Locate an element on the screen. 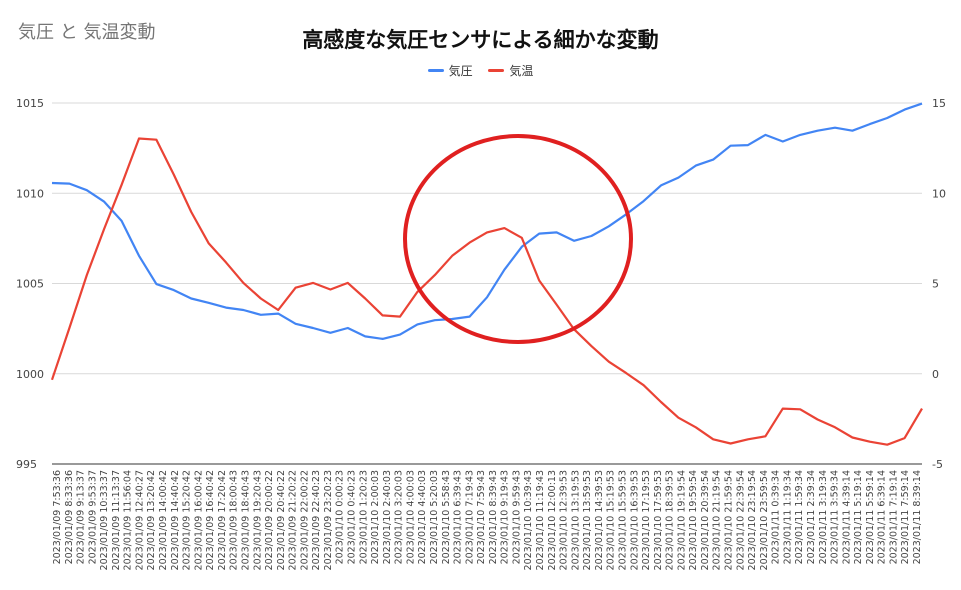 The height and width of the screenshot is (590, 961). y-left-tick-label: 1000 is located at coordinates (30, 374).